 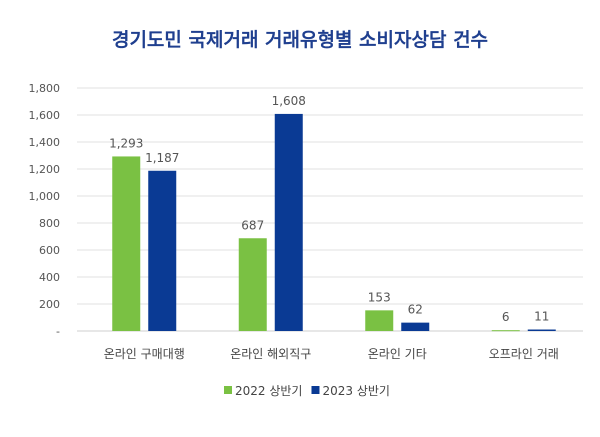 What do you see at coordinates (506, 317) in the screenshot?
I see `data-label: 6` at bounding box center [506, 317].